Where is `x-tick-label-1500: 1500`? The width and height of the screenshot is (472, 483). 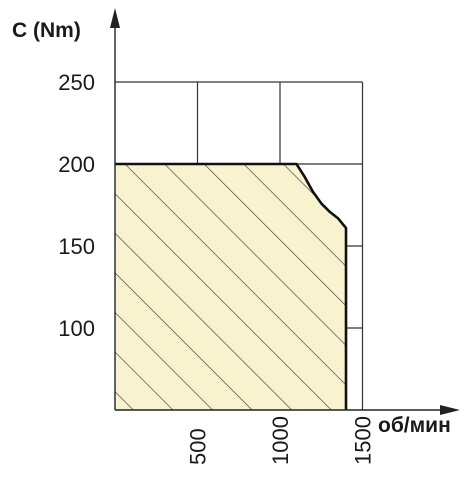
x-tick-label-1500: 1500 is located at coordinates (363, 440).